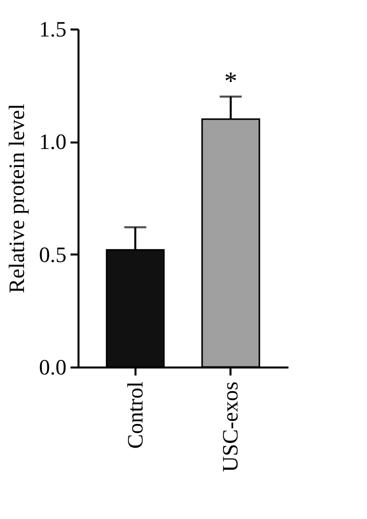 This screenshot has width=367, height=519. What do you see at coordinates (52, 141) in the screenshot?
I see `y-tick-label: 1.0` at bounding box center [52, 141].